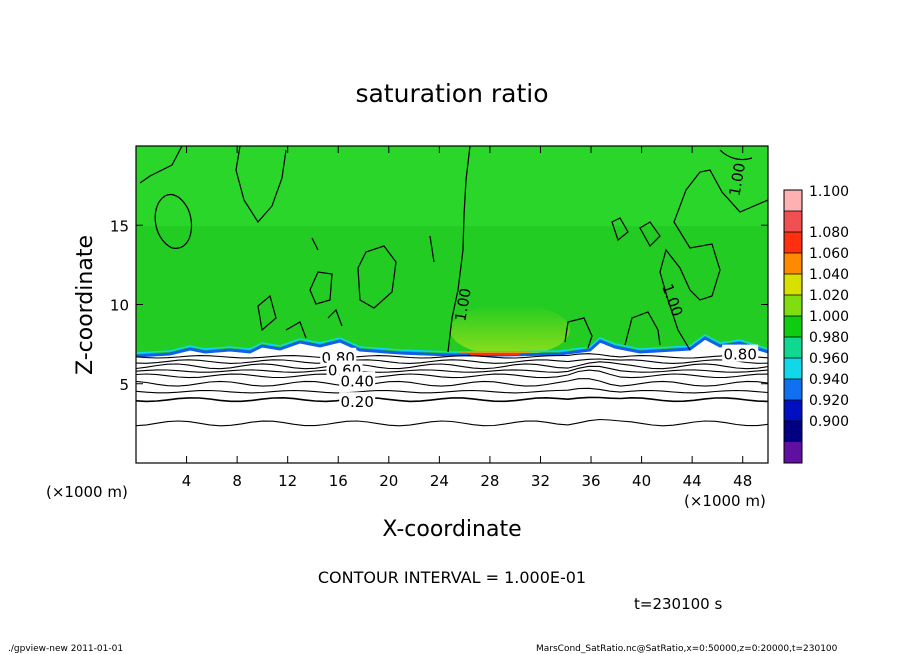 The height and width of the screenshot is (654, 904). I want to click on x-tick-label: 48, so click(742, 481).